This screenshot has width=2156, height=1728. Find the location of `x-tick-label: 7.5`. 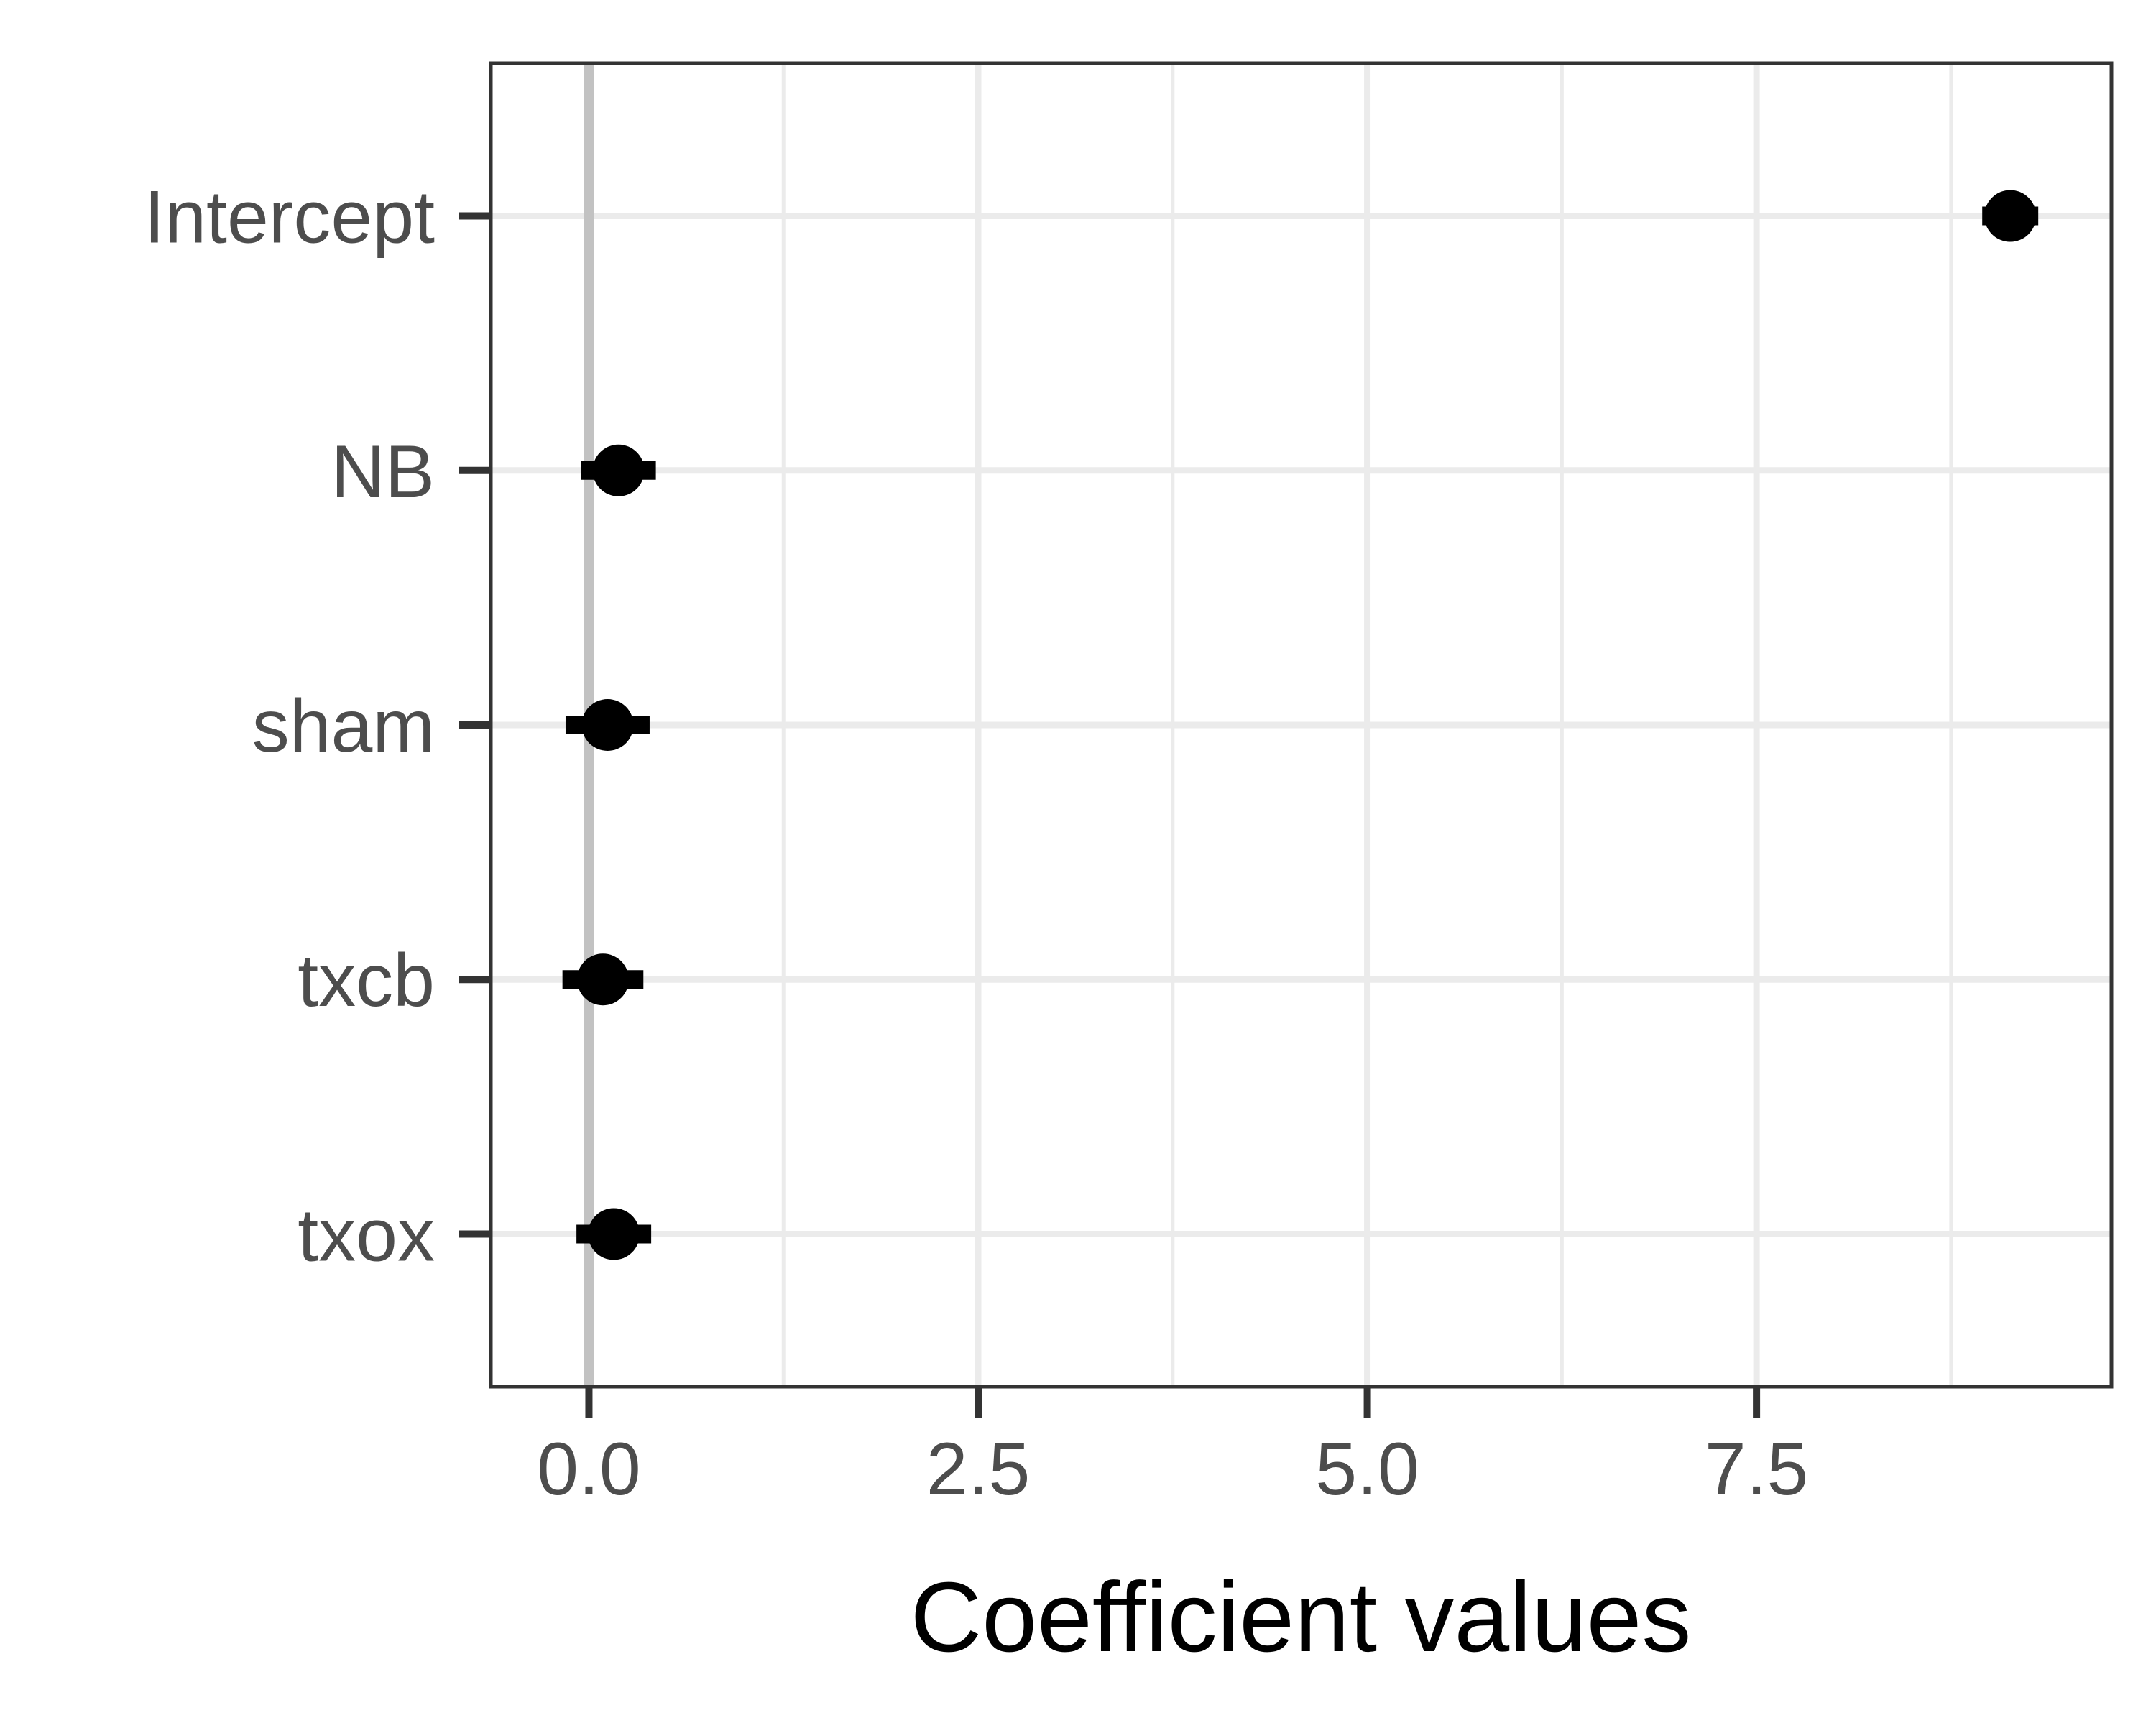

x-tick-label: 7.5 is located at coordinates (1757, 1469).